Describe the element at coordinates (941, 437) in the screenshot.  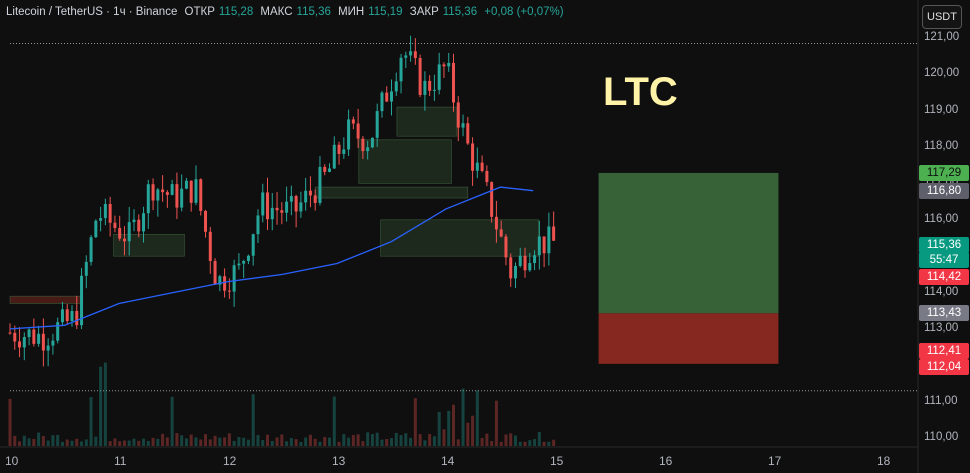
I see `price-axis-tick: 110,00` at that location.